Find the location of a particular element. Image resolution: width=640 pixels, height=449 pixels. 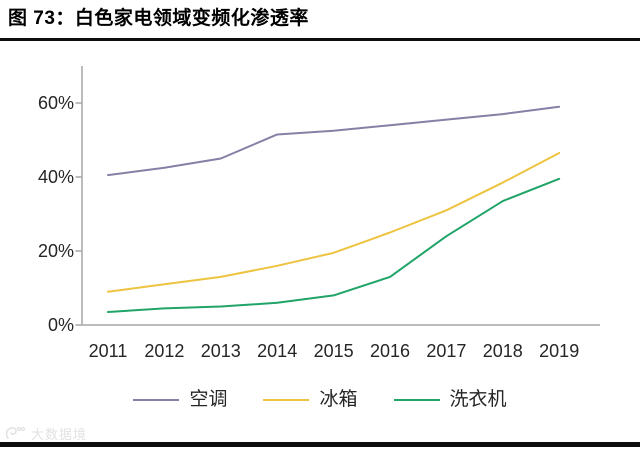

watermark: 大数据境 is located at coordinates (45, 433).